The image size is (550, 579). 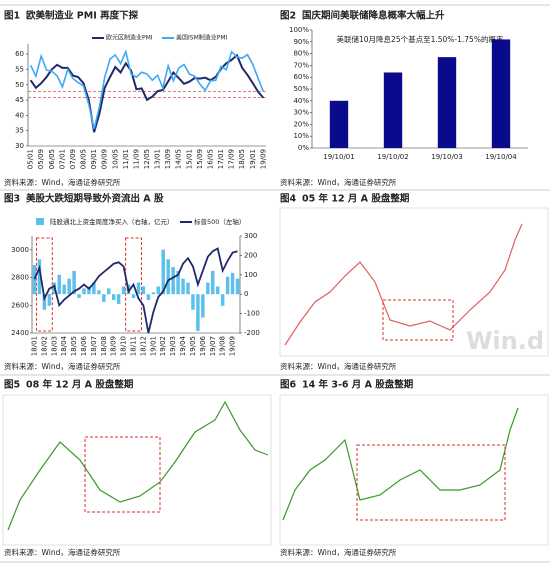 What do you see at coordinates (446, 157) in the screenshot?
I see `x-tick-label: 19/10/03` at bounding box center [446, 157].